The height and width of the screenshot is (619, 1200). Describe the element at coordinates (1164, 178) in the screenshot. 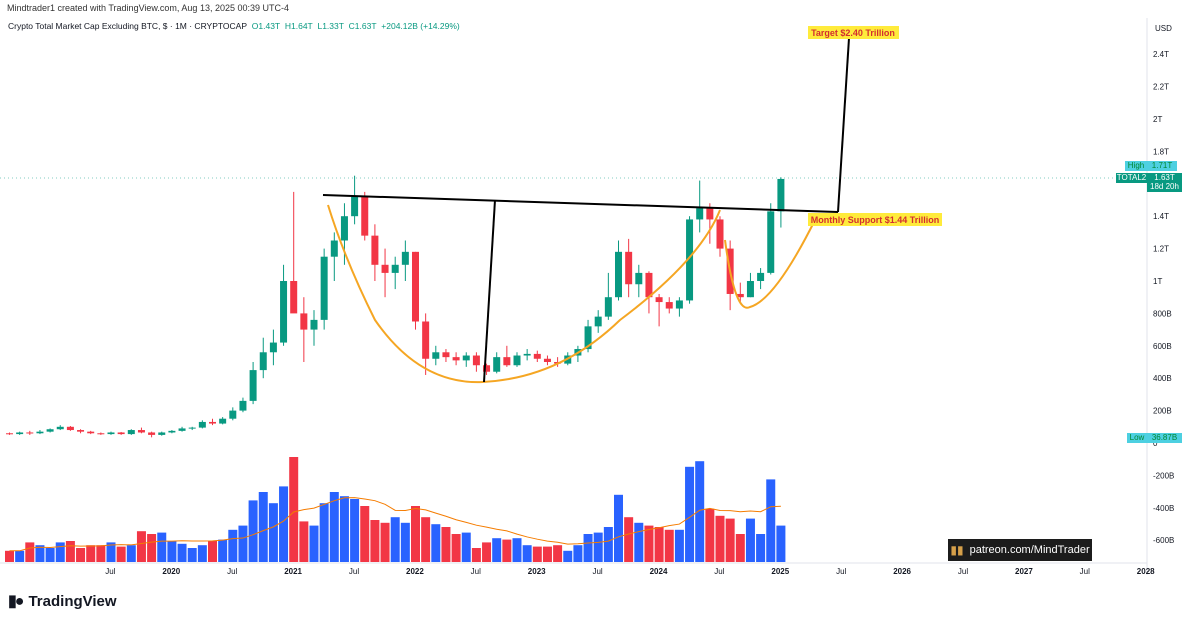

I see `last-price-tag-bg` at that location.